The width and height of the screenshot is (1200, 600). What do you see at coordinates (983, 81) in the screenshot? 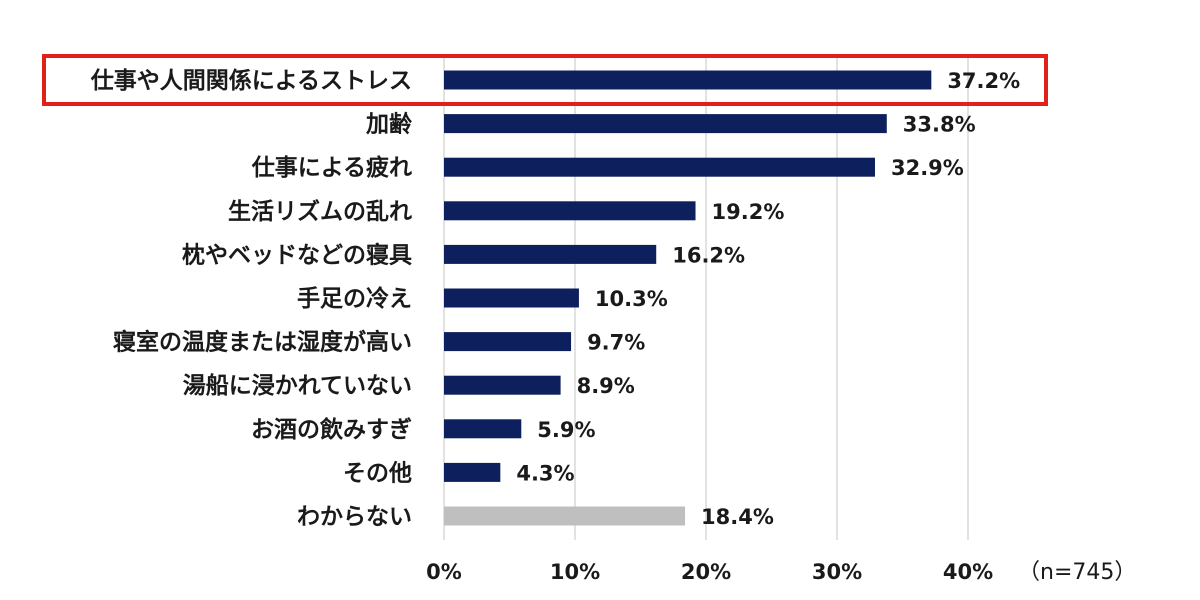
I see `data-label: 37.2%` at bounding box center [983, 81].